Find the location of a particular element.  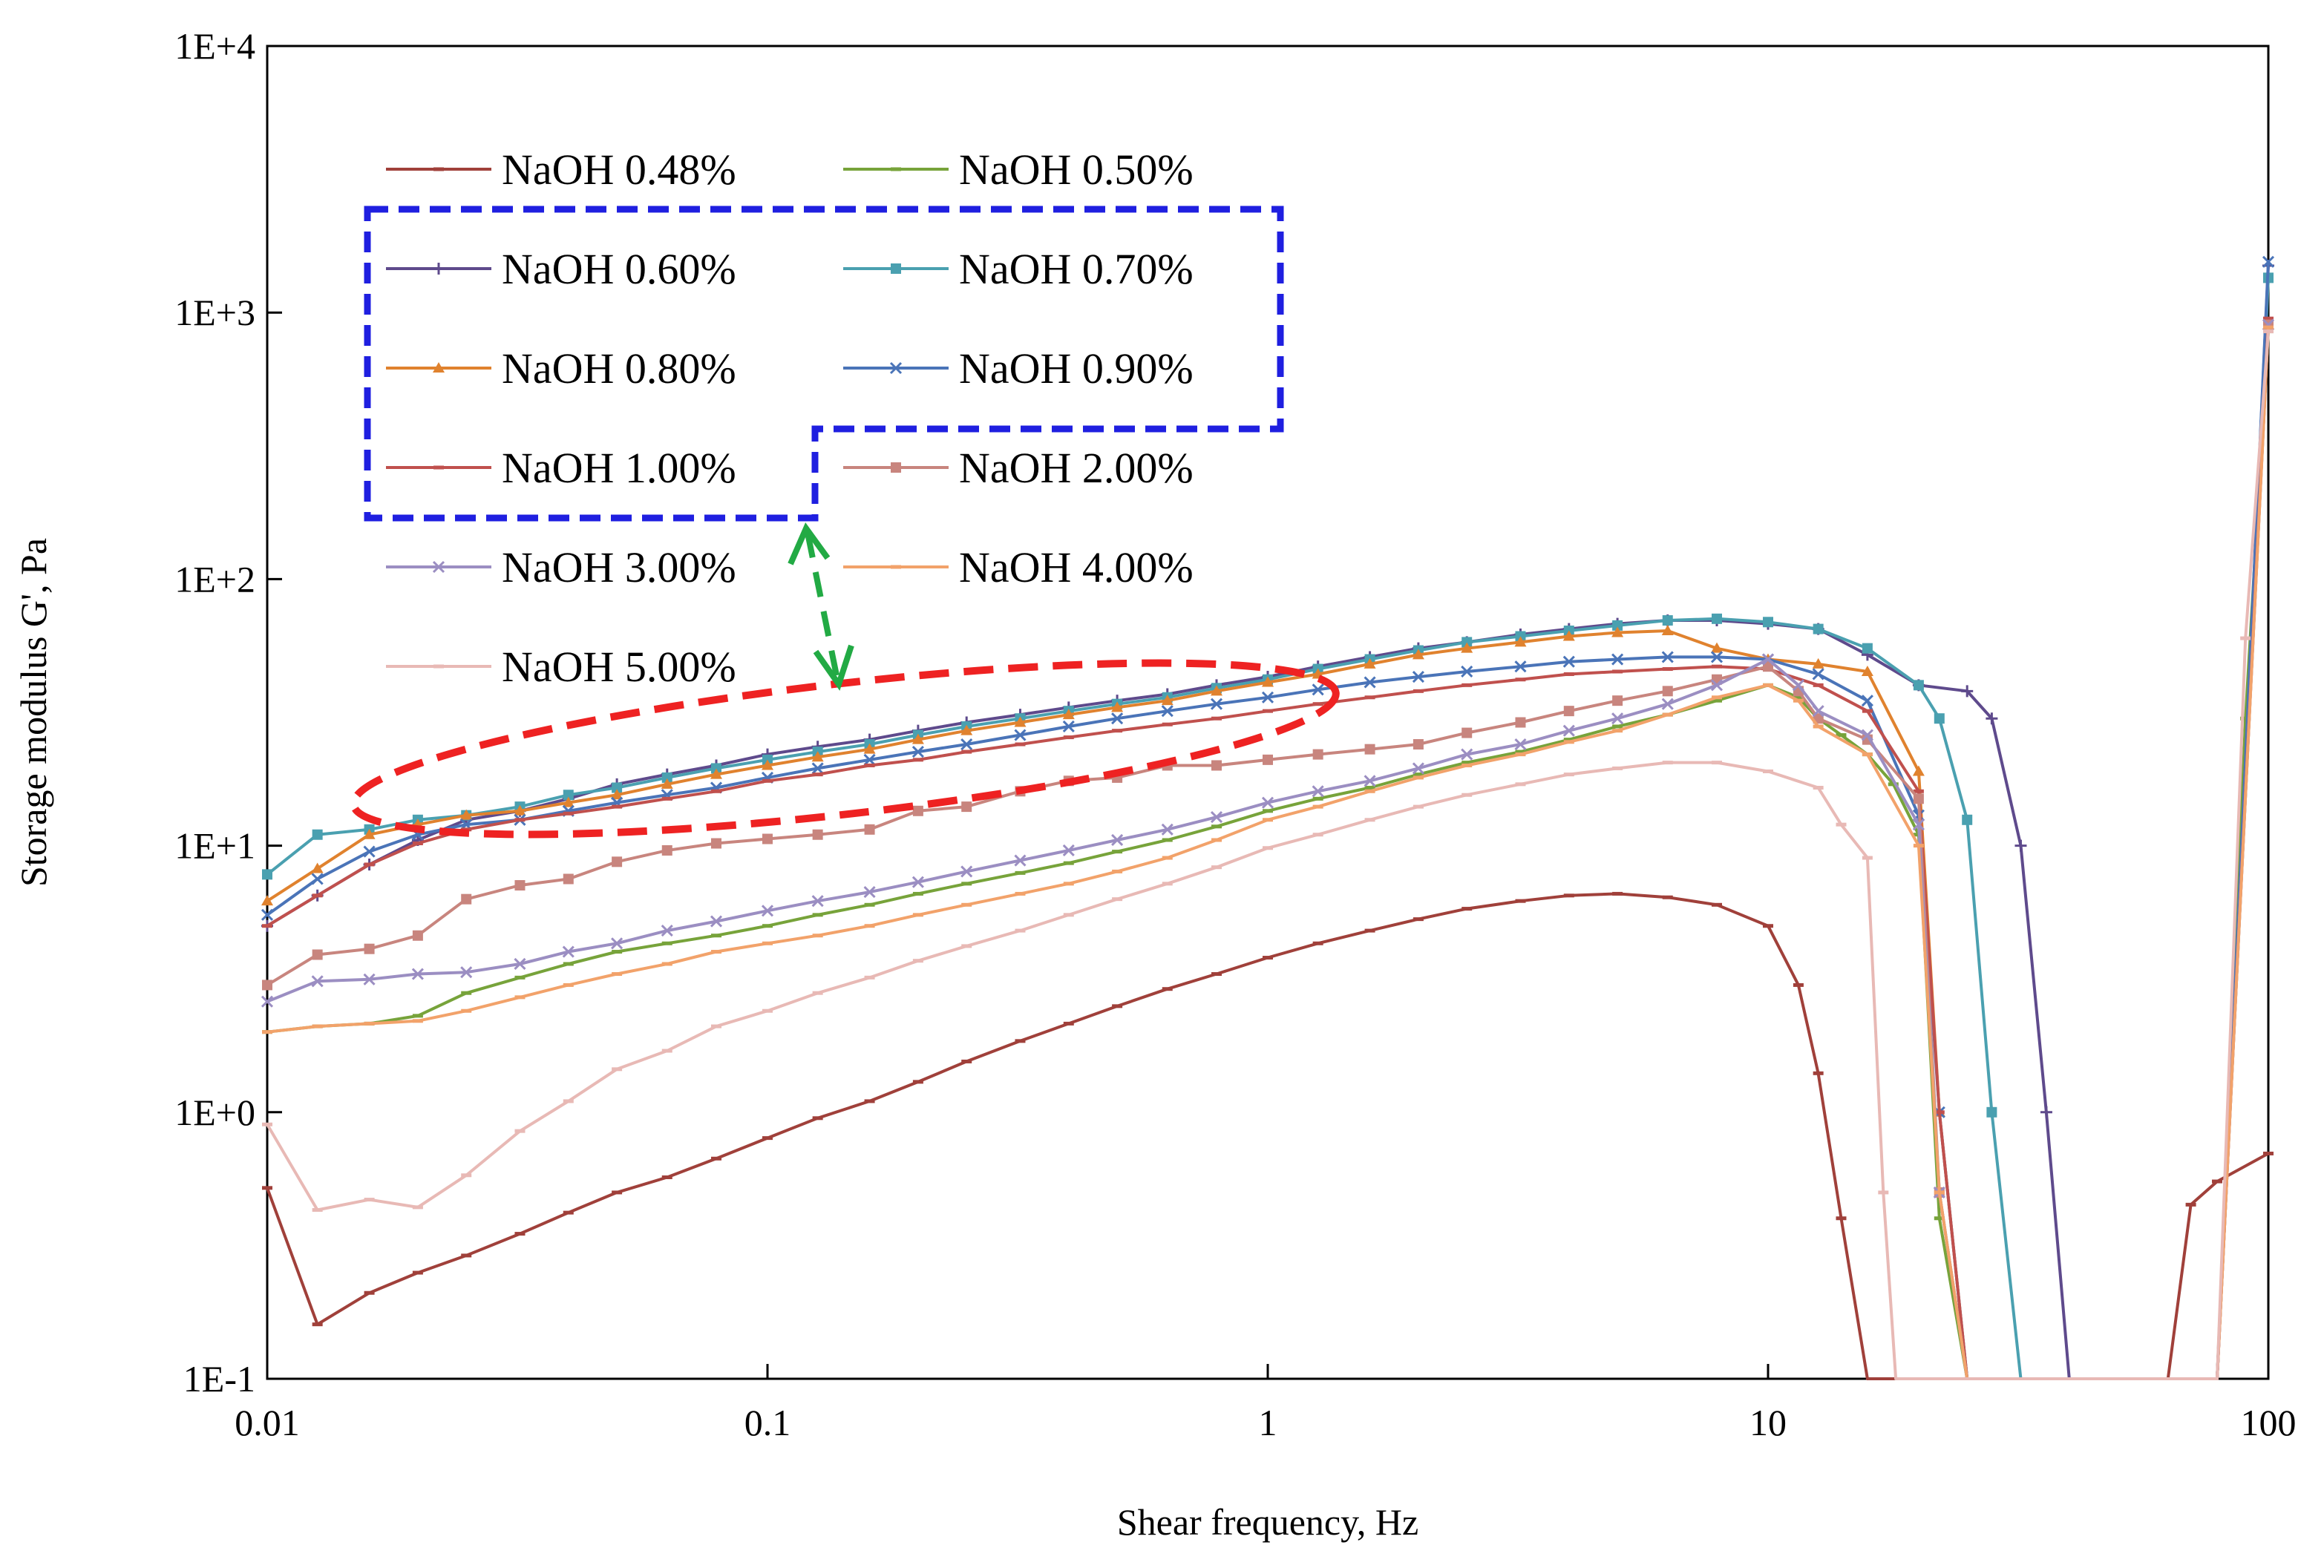

legend-entry: NaOH 2.00% is located at coordinates (1018, 468).